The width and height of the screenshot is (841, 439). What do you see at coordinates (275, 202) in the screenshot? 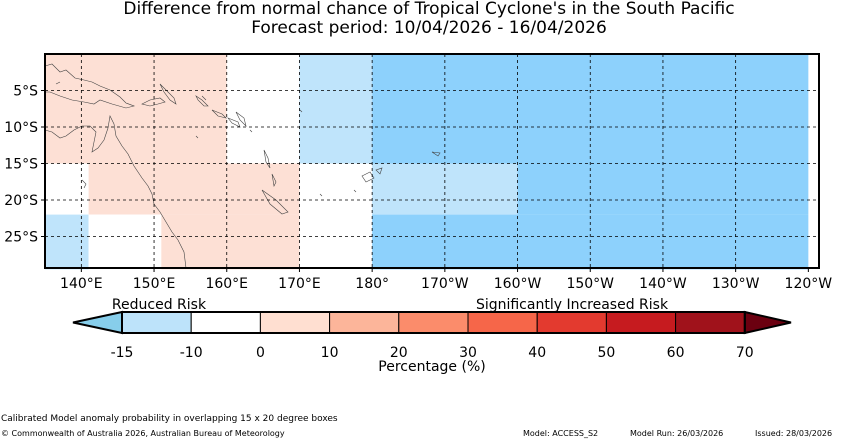
I see `coastline-new-caledonia` at bounding box center [275, 202].